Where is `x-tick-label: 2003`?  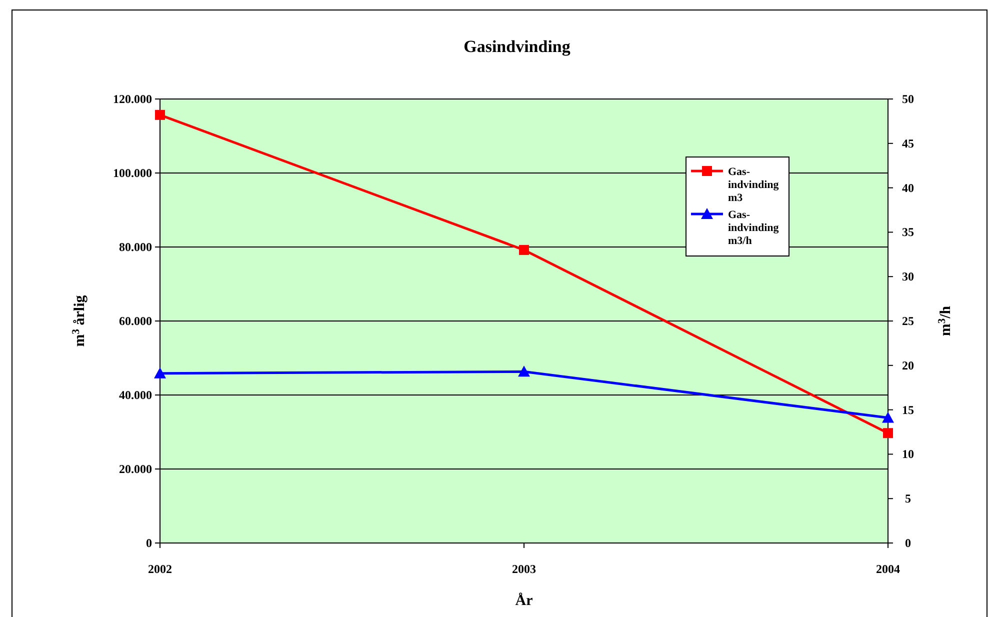
x-tick-label: 2003 is located at coordinates (524, 569).